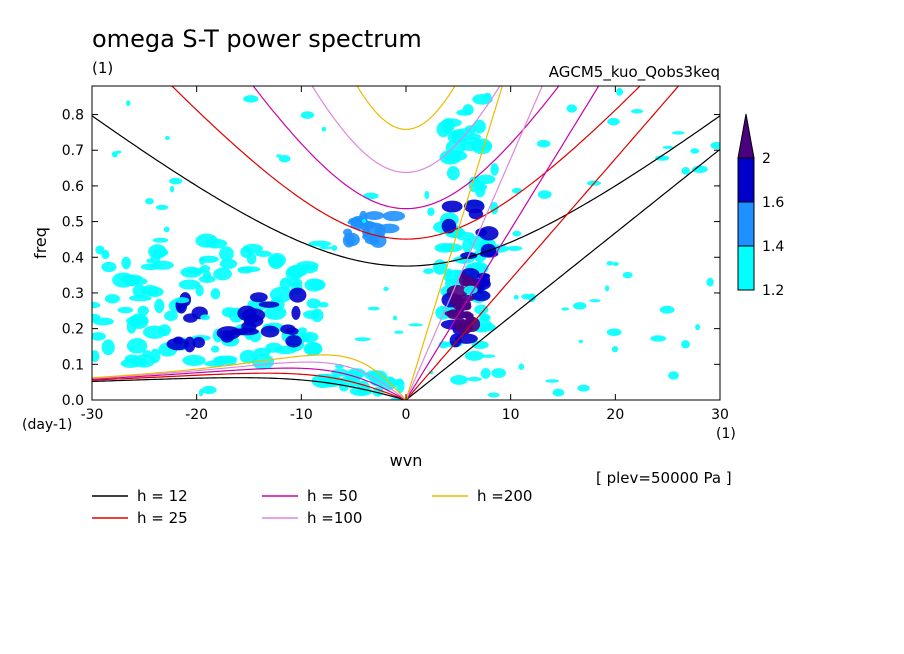 This screenshot has height=654, width=904. Describe the element at coordinates (615, 415) in the screenshot. I see `x-tick-label: 20` at that location.